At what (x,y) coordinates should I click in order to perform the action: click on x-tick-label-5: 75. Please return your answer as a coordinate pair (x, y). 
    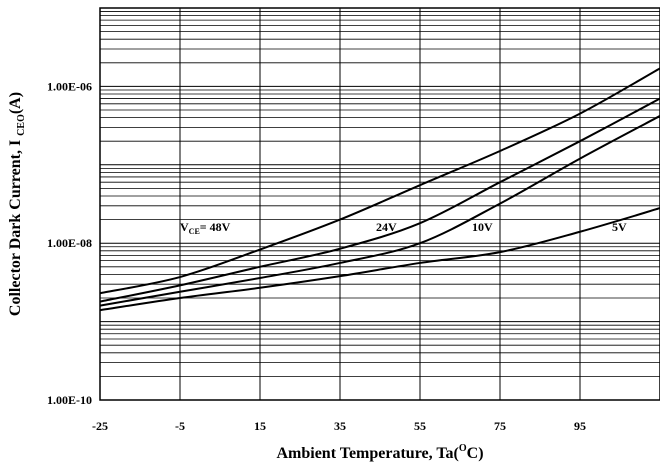
    Looking at the image, I should click on (500, 426).